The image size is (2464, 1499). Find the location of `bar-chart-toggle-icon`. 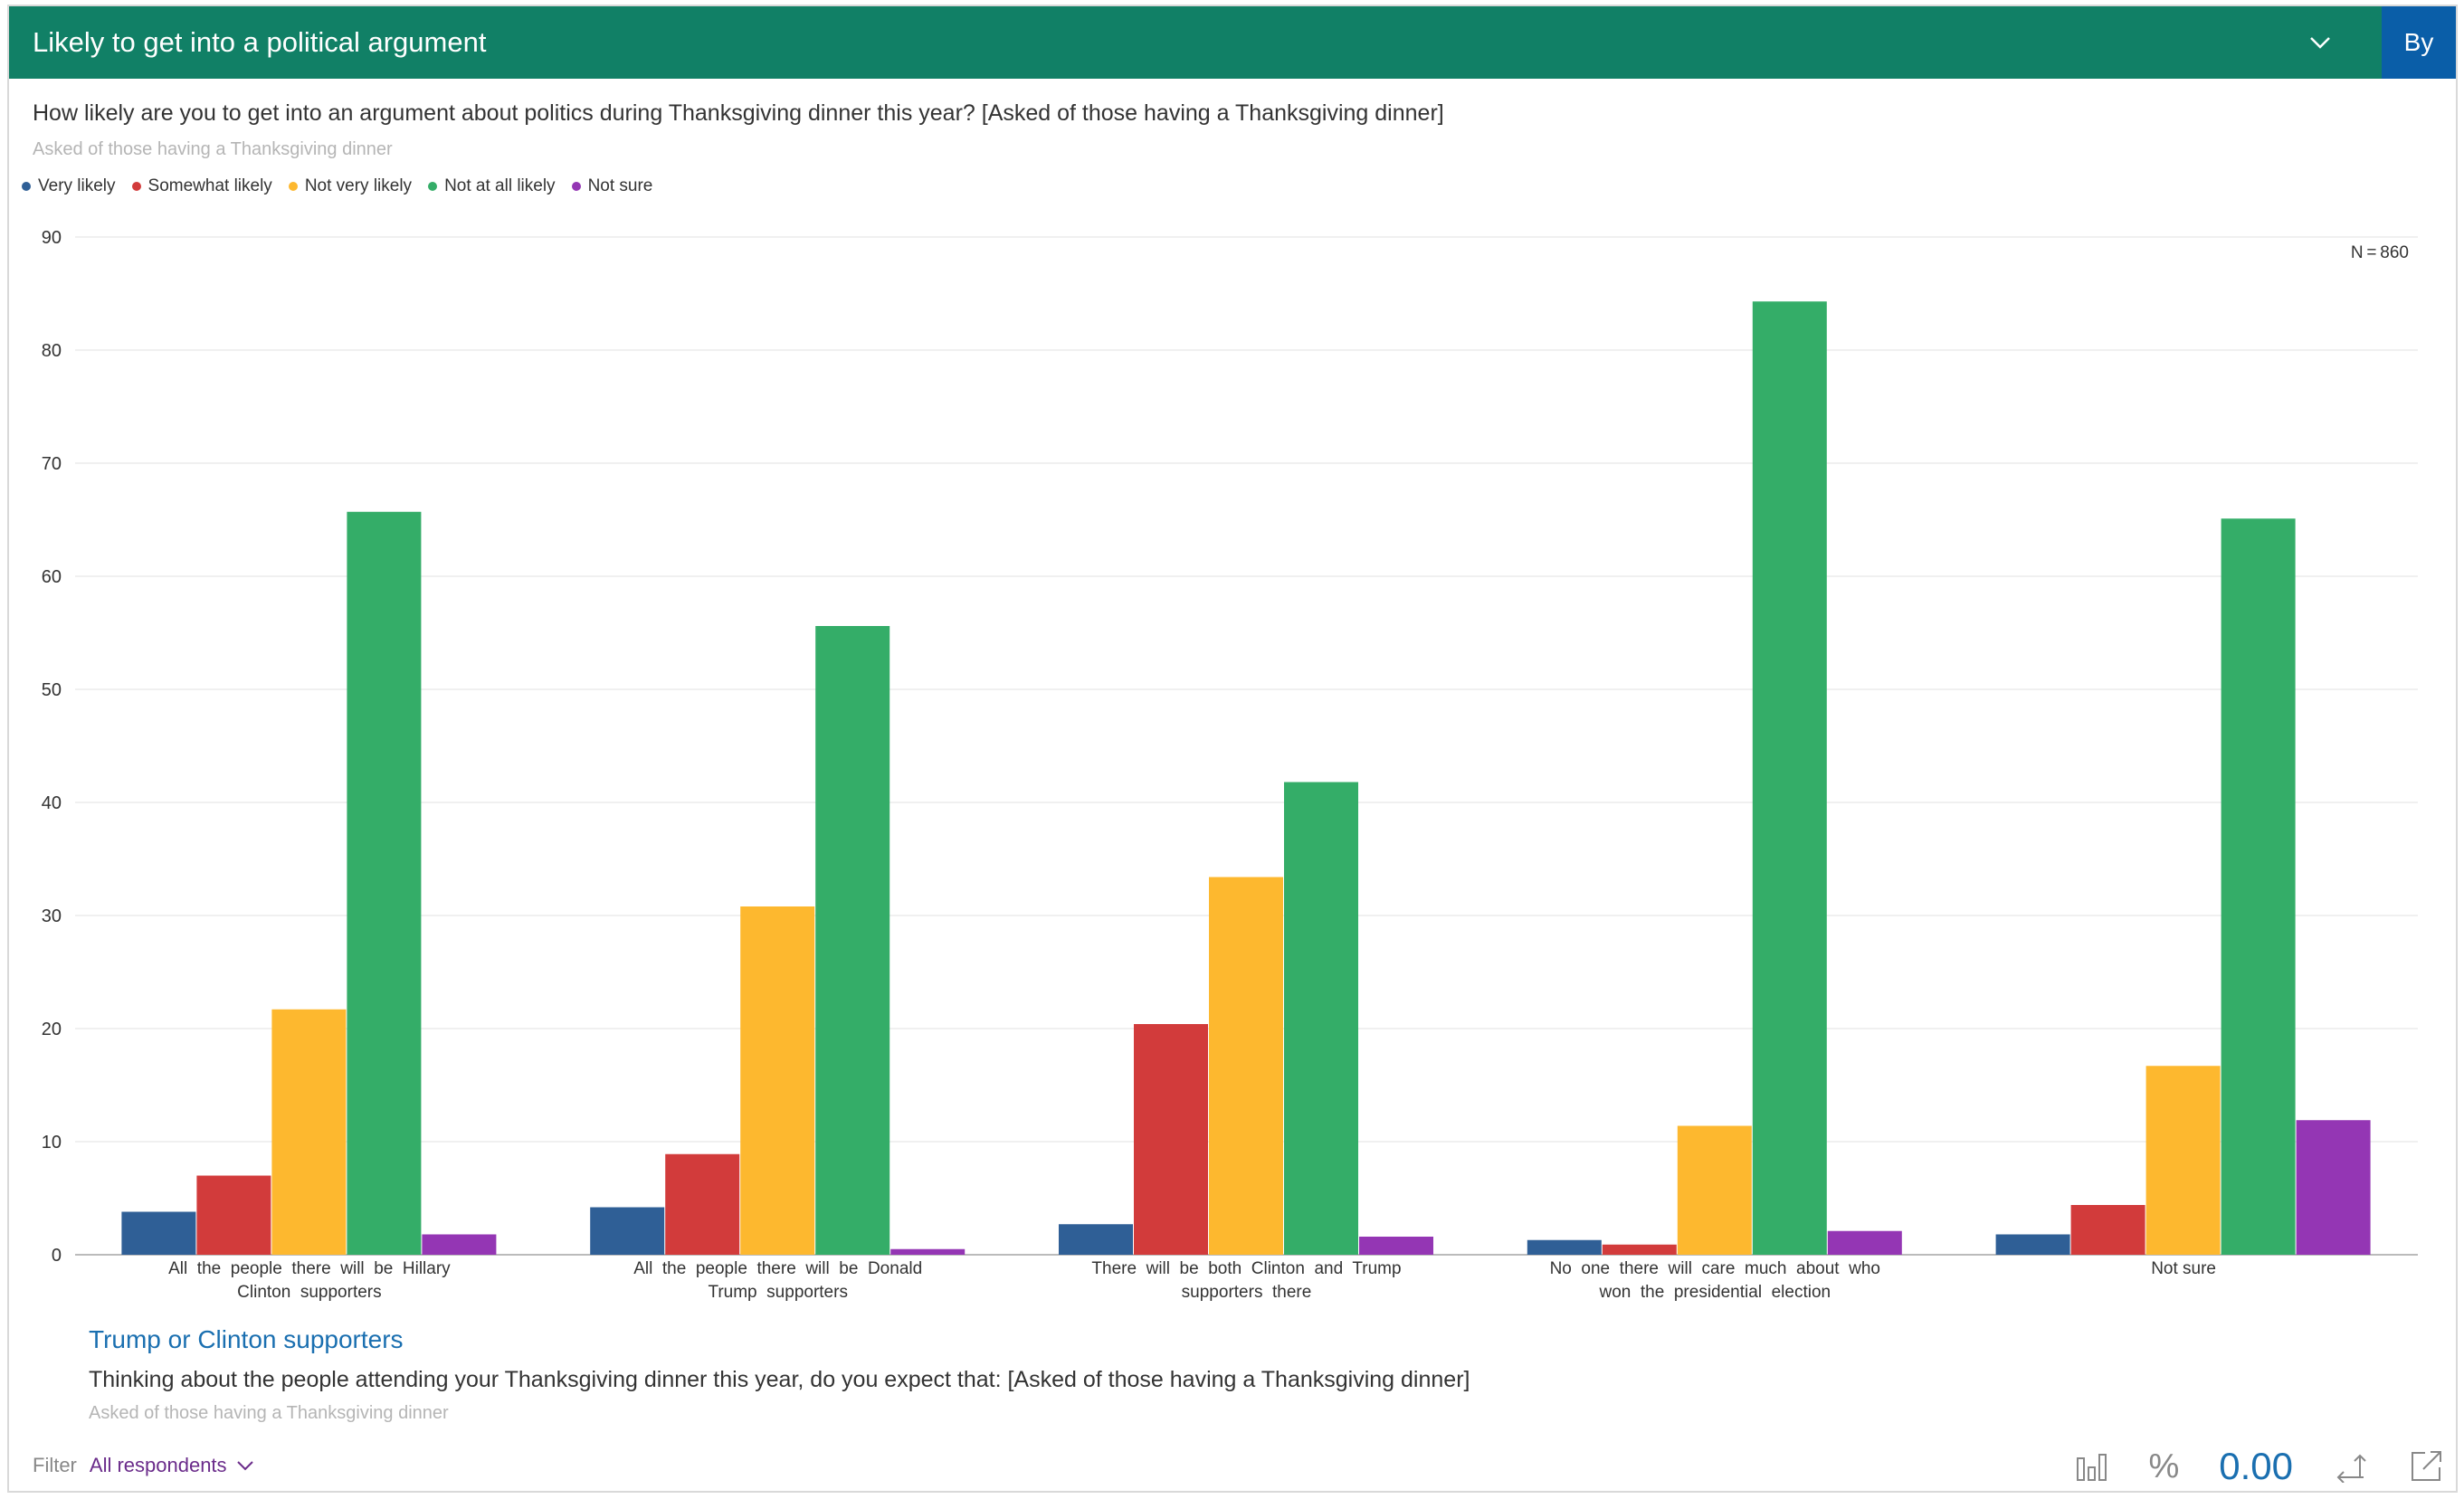

bar-chart-toggle-icon is located at coordinates (2092, 1466).